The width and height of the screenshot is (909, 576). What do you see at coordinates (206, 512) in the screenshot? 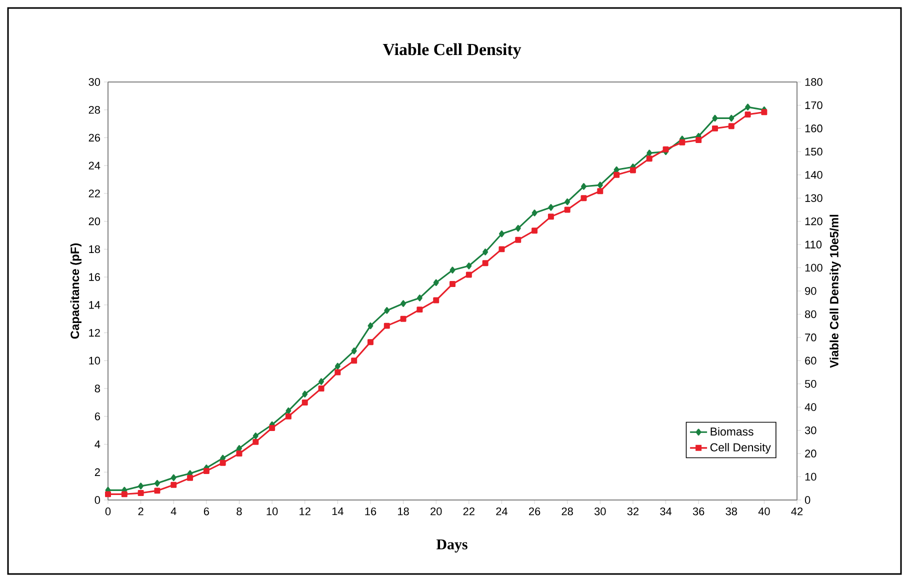
I see `x-tick-label: 6` at bounding box center [206, 512].